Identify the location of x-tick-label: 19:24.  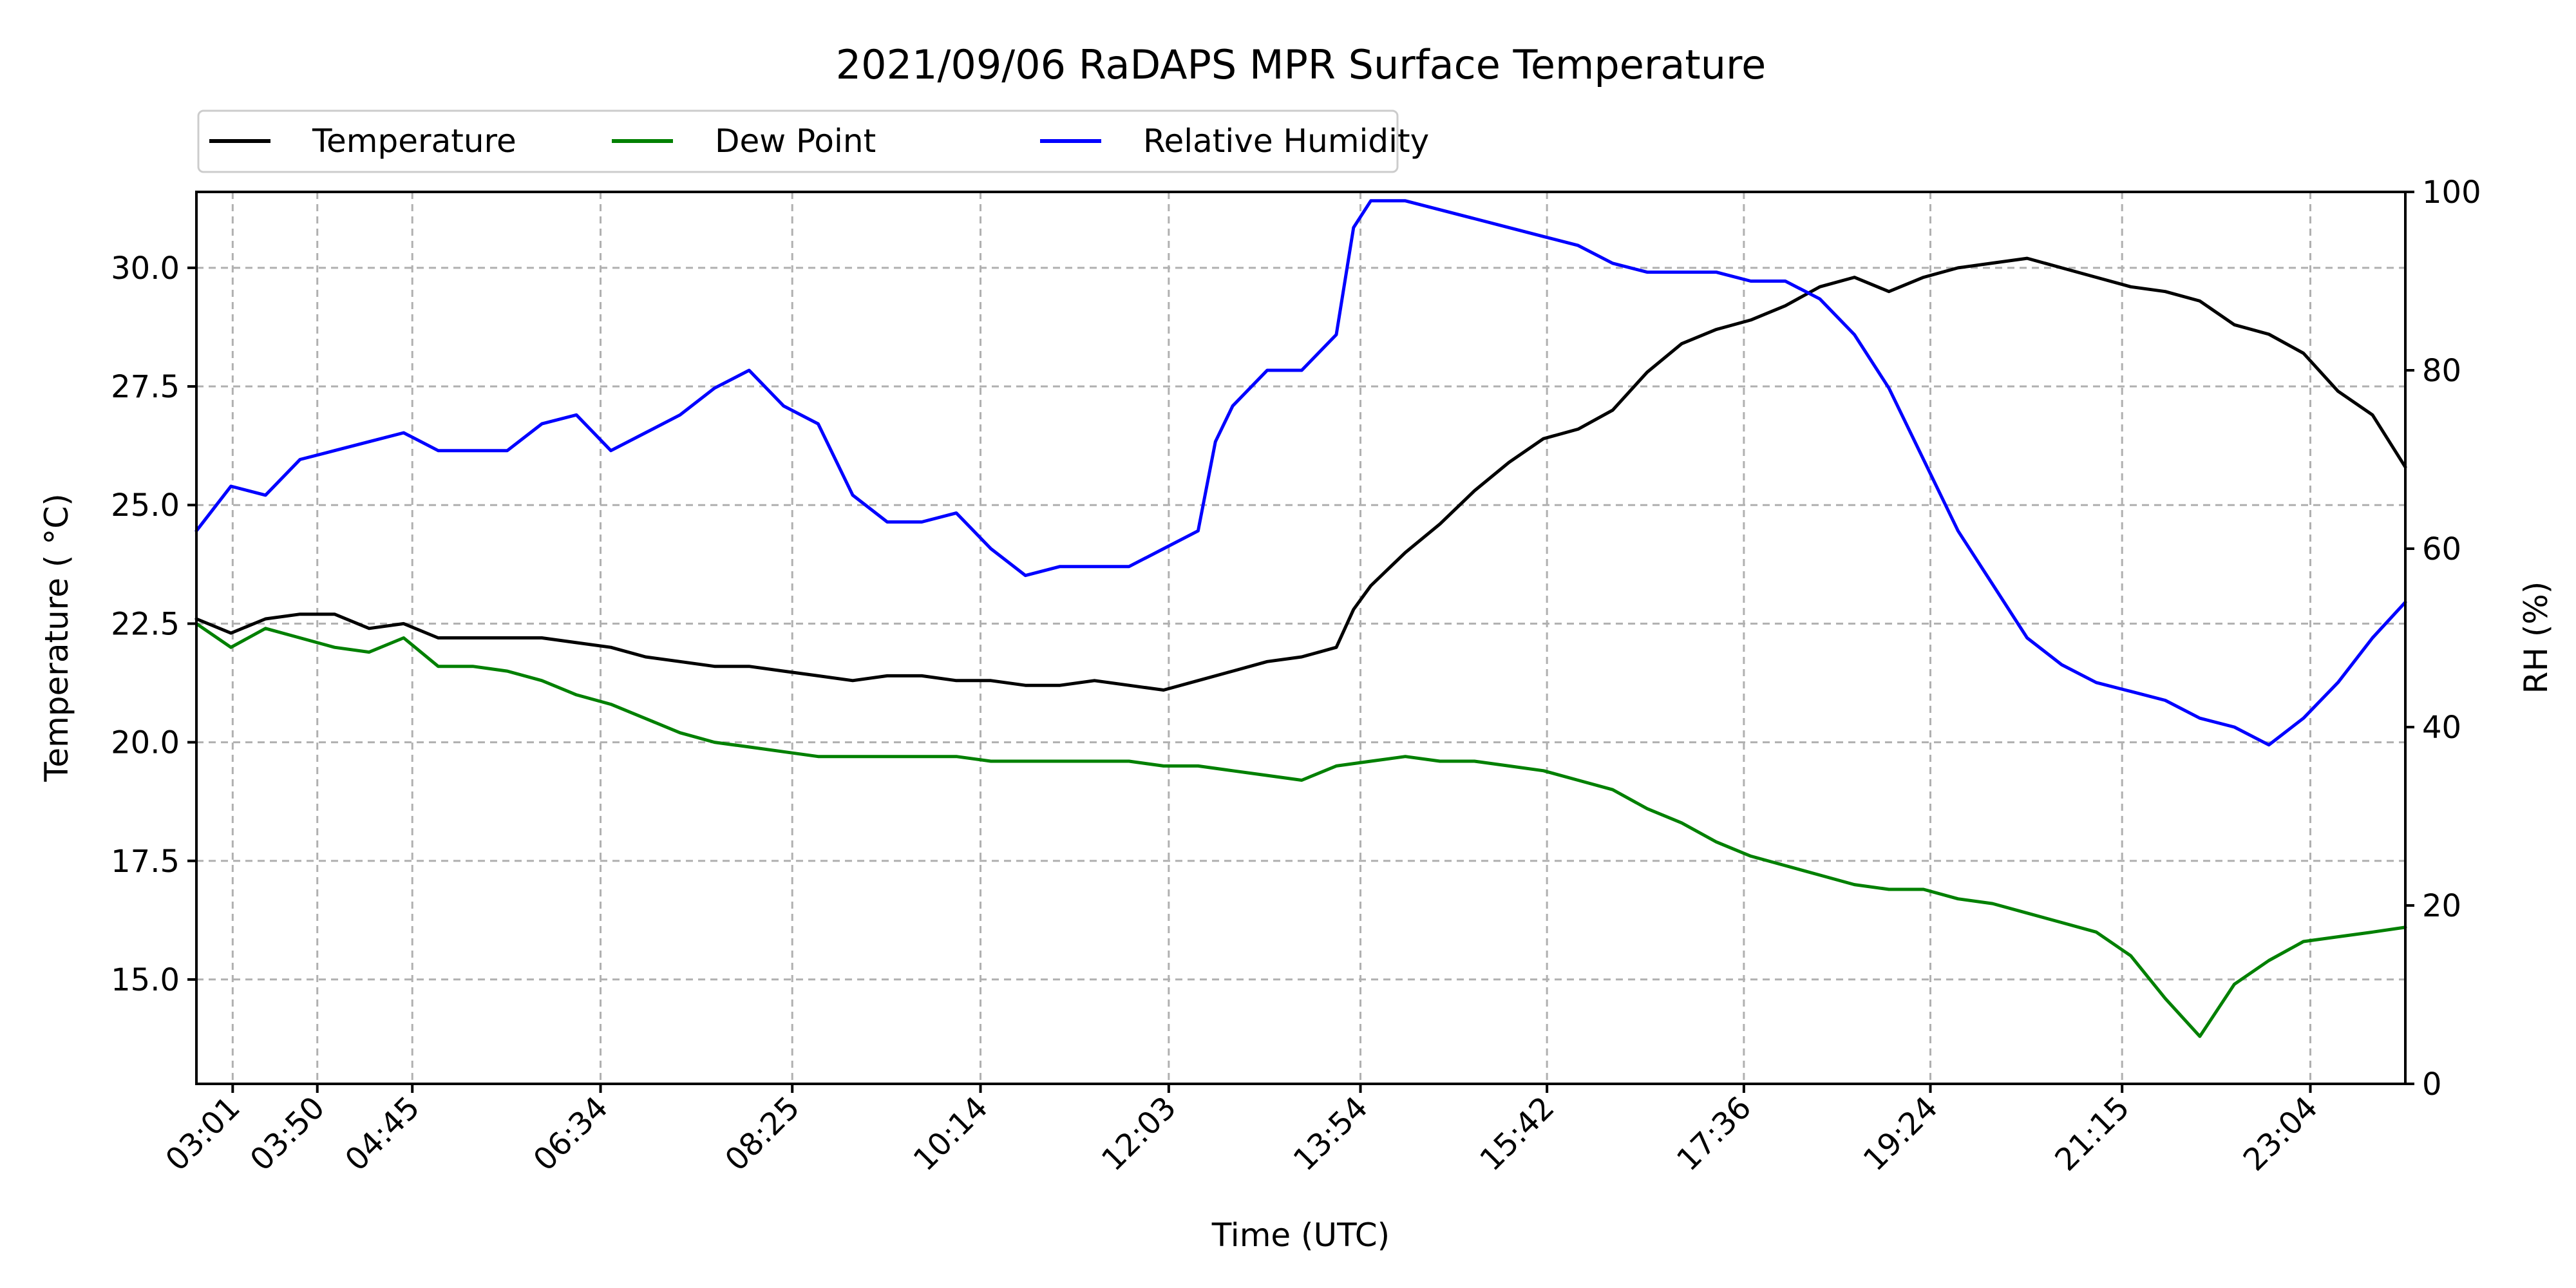
(1901, 1134).